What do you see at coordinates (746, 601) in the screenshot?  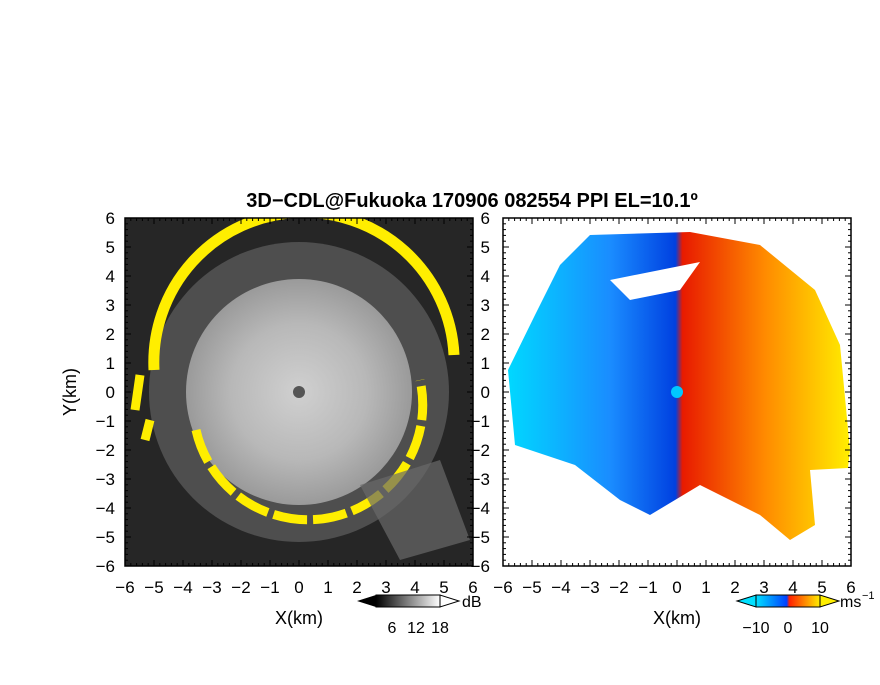 I see `right-colorbar-arrow-left` at bounding box center [746, 601].